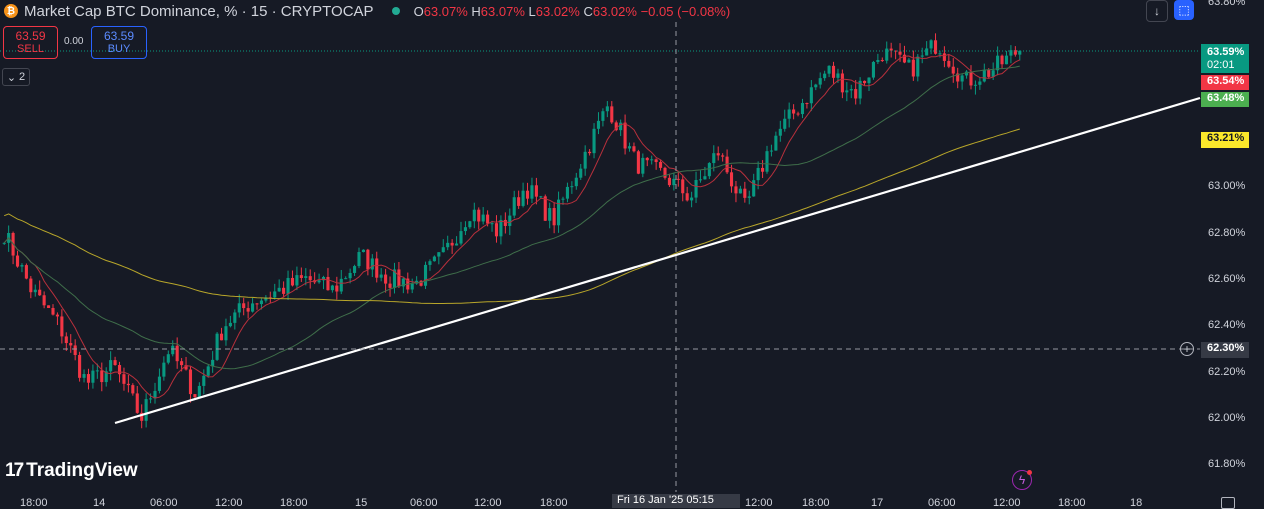 The image size is (1264, 509). Describe the element at coordinates (16, 77) in the screenshot. I see `indicators-toggle: ⌄ 2` at that location.